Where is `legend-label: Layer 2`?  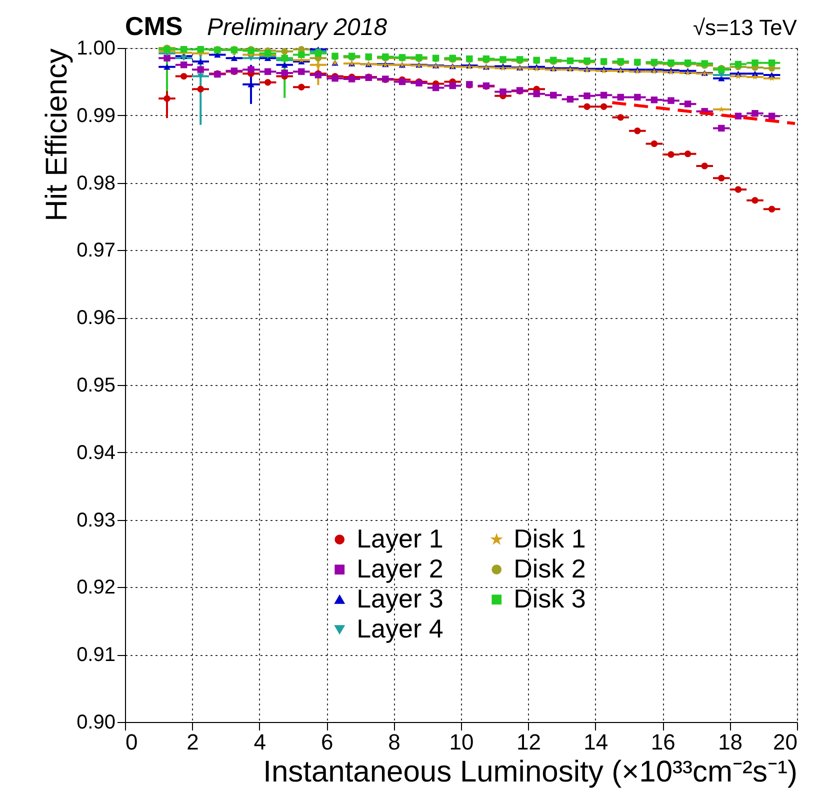
legend-label: Layer 2 is located at coordinates (400, 569).